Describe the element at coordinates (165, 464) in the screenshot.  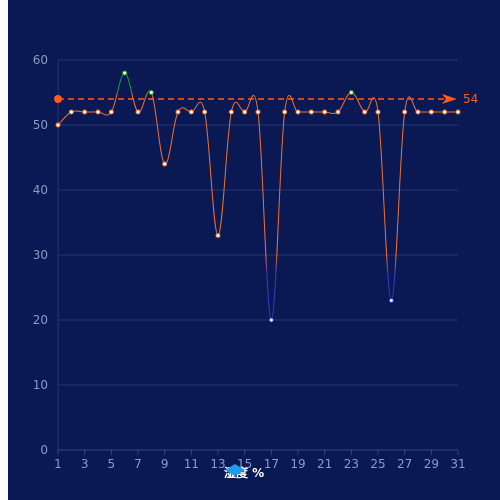
I see `x-tick-label-9: 9` at that location.